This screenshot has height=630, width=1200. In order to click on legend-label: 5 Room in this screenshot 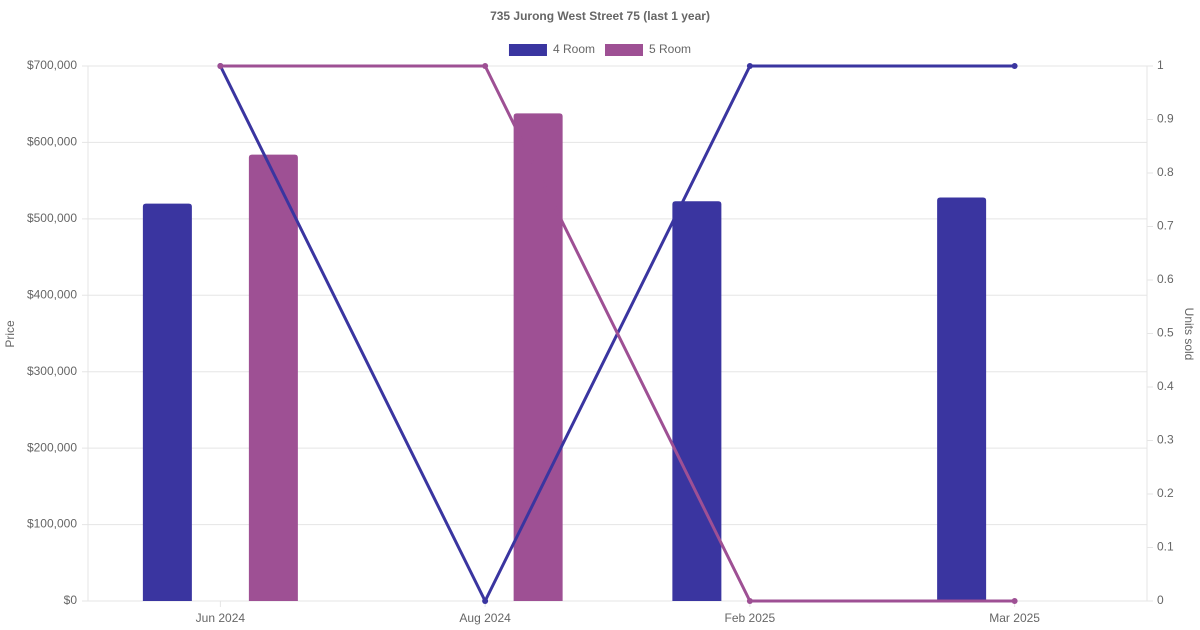, I will do `click(670, 49)`.